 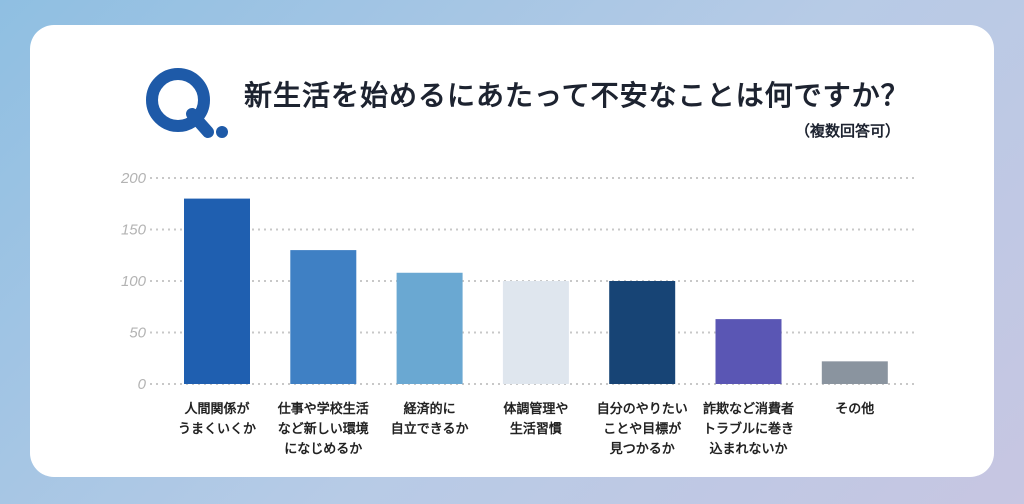 What do you see at coordinates (577, 95) in the screenshot?
I see `chart-title: 新生活を始めるにあたって不安なことは何ですか？` at bounding box center [577, 95].